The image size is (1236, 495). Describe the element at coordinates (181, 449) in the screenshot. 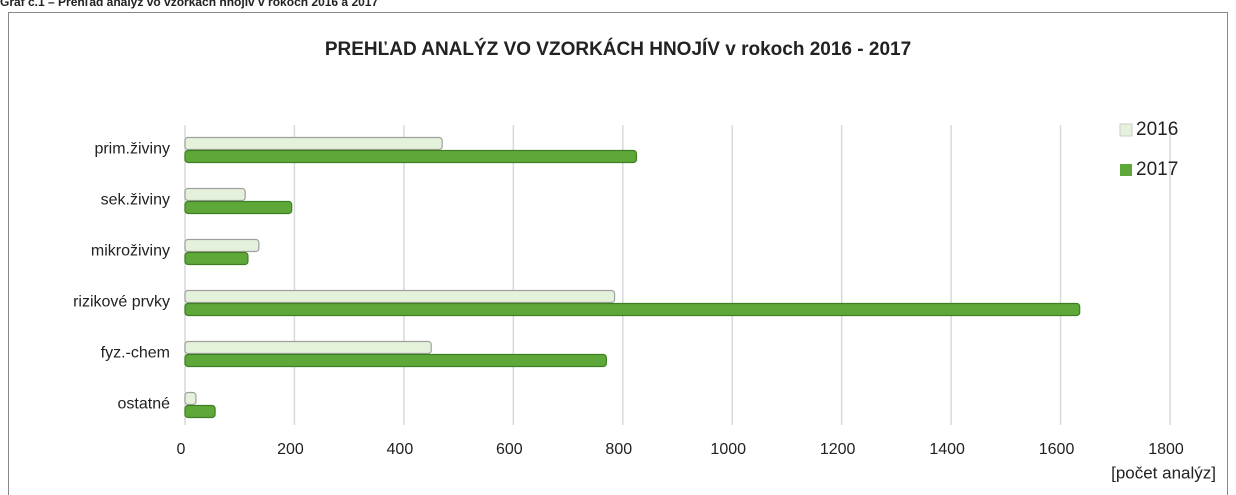

I see `x-tick-label: 0` at that location.